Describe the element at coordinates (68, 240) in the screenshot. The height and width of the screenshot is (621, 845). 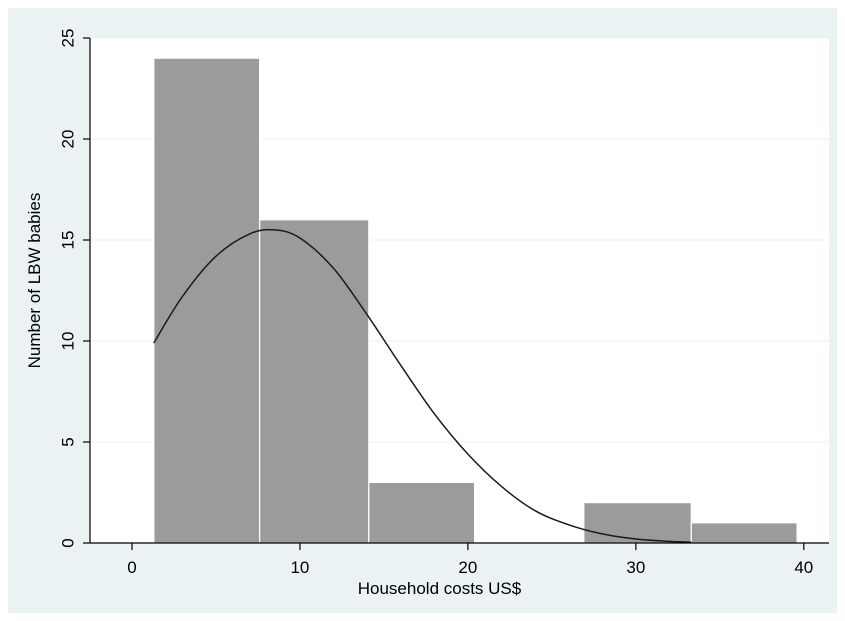
I see `y-tick-label: 15` at that location.